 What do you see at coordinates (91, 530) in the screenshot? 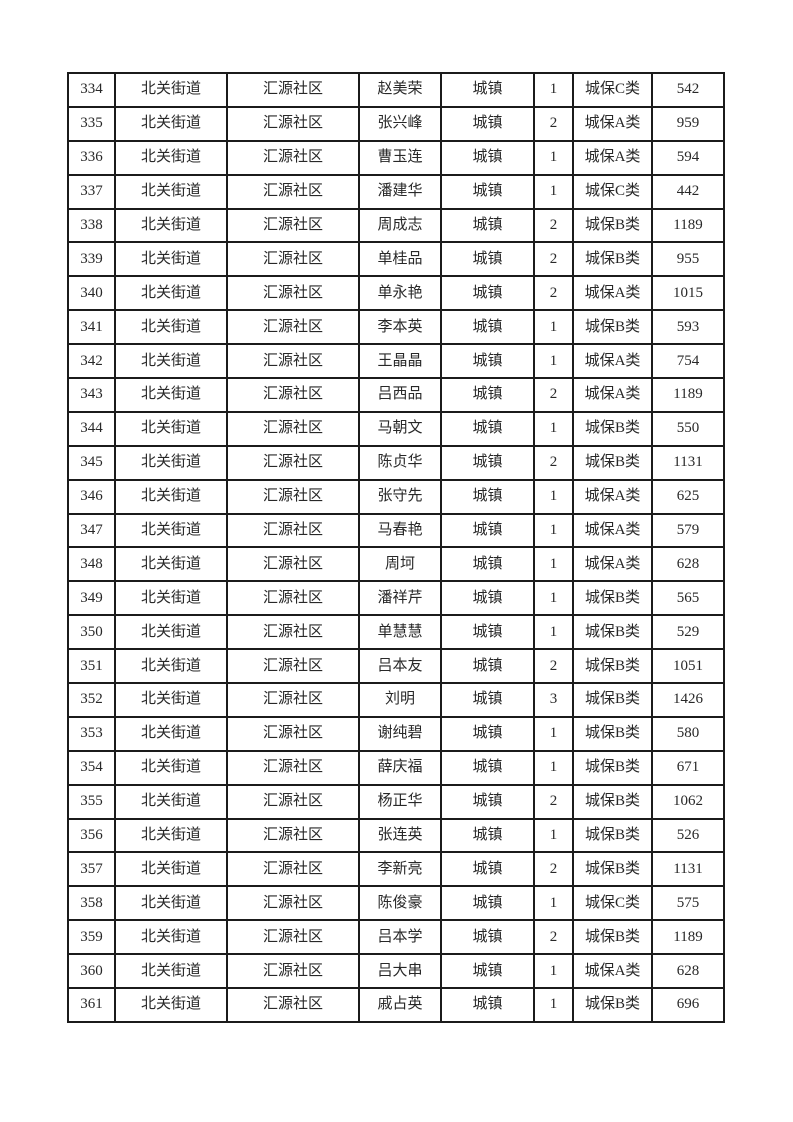
I see `row-index-cell: 347` at bounding box center [91, 530].